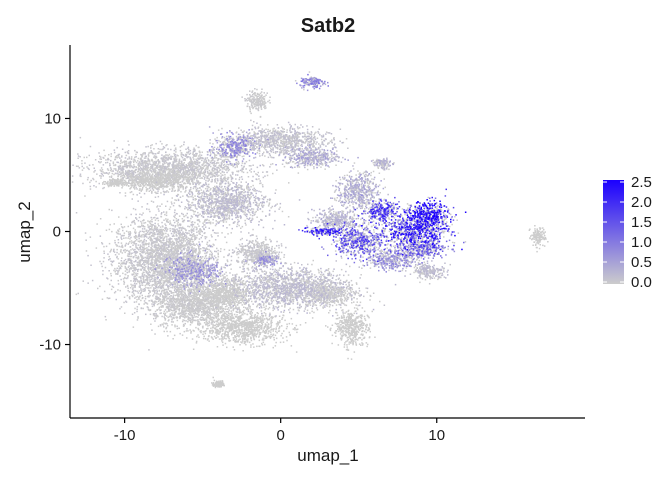 The height and width of the screenshot is (480, 672). What do you see at coordinates (328, 26) in the screenshot?
I see `chart-title: Satb2` at bounding box center [328, 26].